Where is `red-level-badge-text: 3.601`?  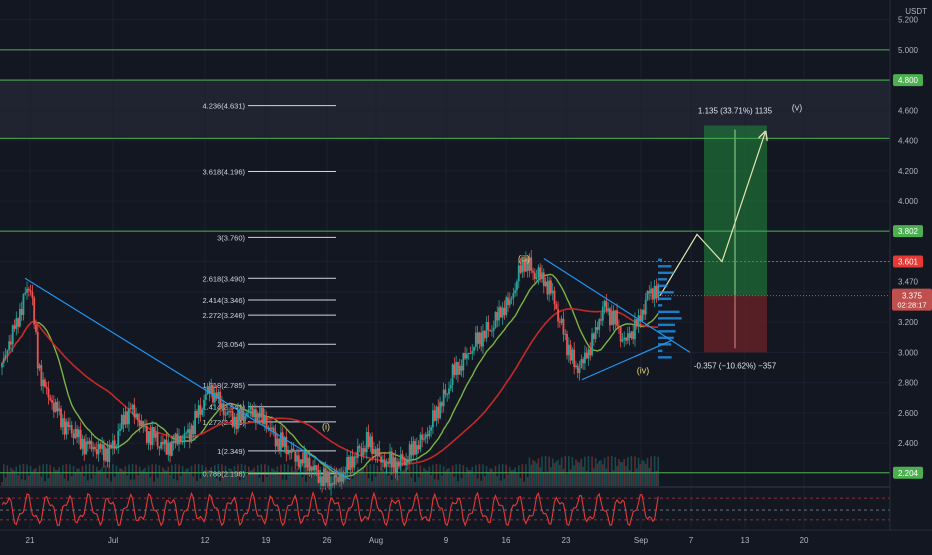 red-level-badge-text: 3.601 is located at coordinates (908, 261).